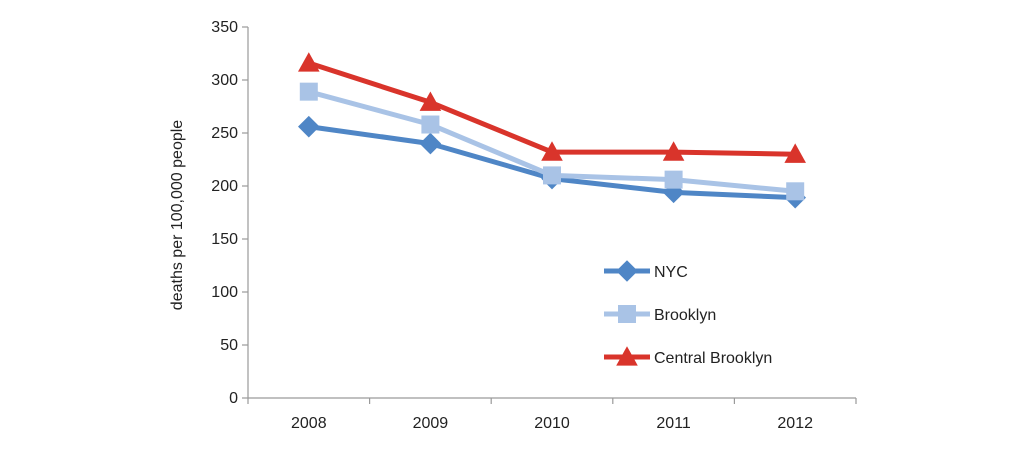 The width and height of the screenshot is (1024, 462). Describe the element at coordinates (552, 162) in the screenshot. I see `series-nyc` at that location.